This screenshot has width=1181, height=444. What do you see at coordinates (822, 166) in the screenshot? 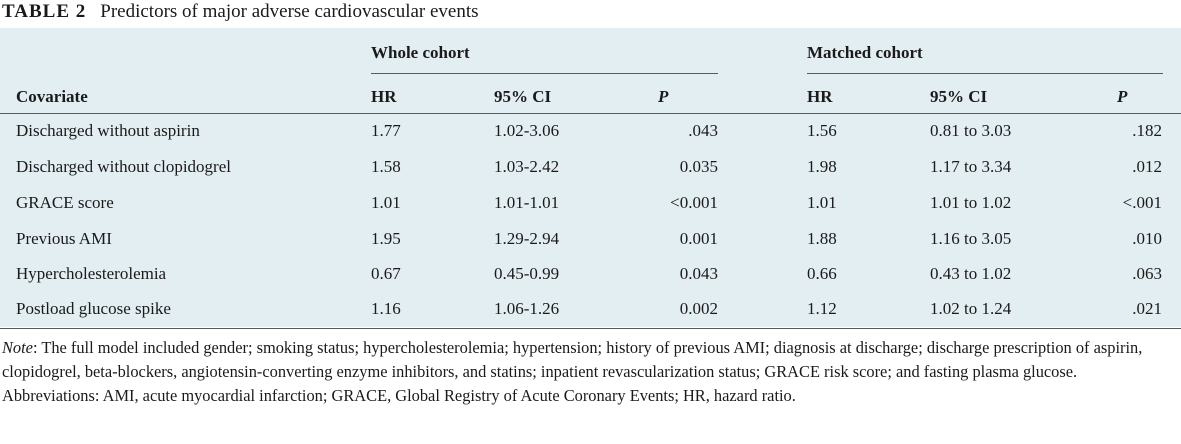
I see `cell-hr-matched: 1.98` at bounding box center [822, 166].